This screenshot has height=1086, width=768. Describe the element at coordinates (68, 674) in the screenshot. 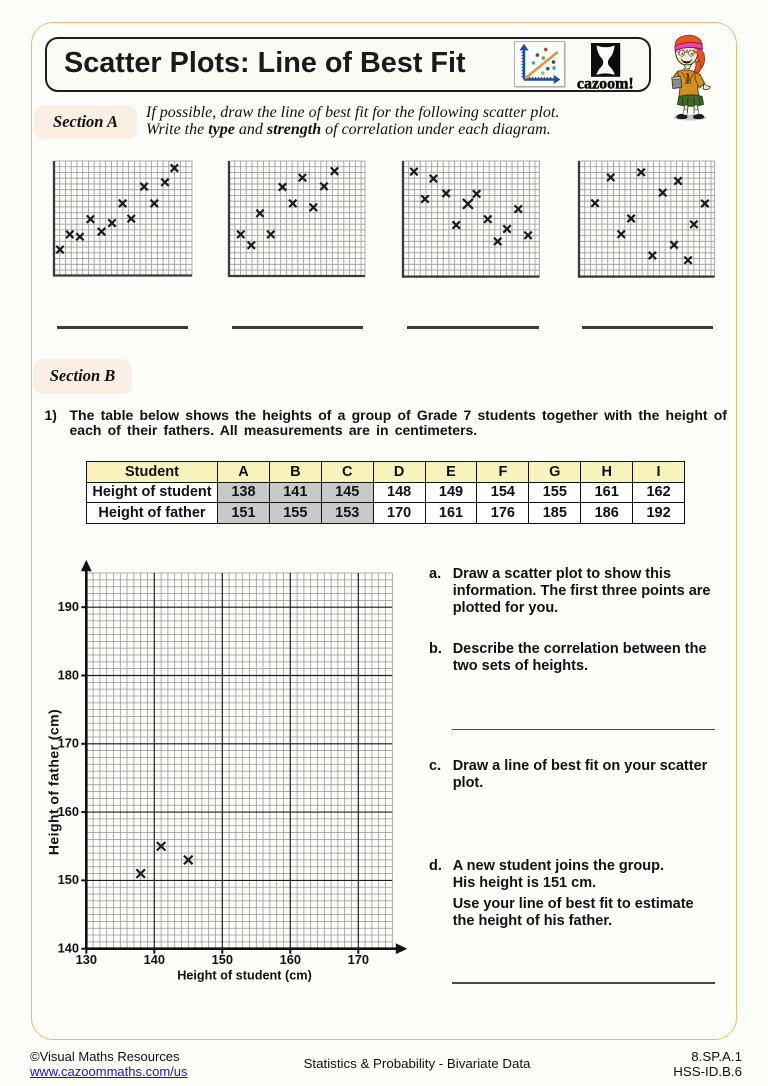

I see `svg-text: 180` at that location.